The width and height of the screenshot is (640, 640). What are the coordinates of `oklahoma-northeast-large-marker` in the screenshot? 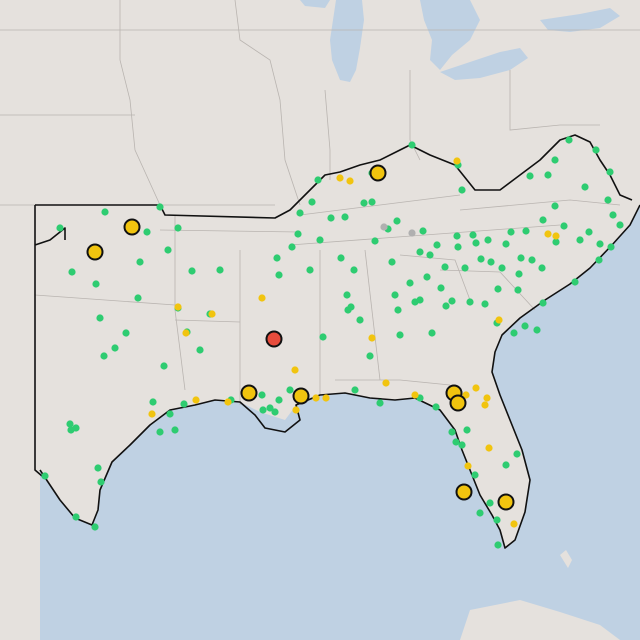 It's located at (132, 227).